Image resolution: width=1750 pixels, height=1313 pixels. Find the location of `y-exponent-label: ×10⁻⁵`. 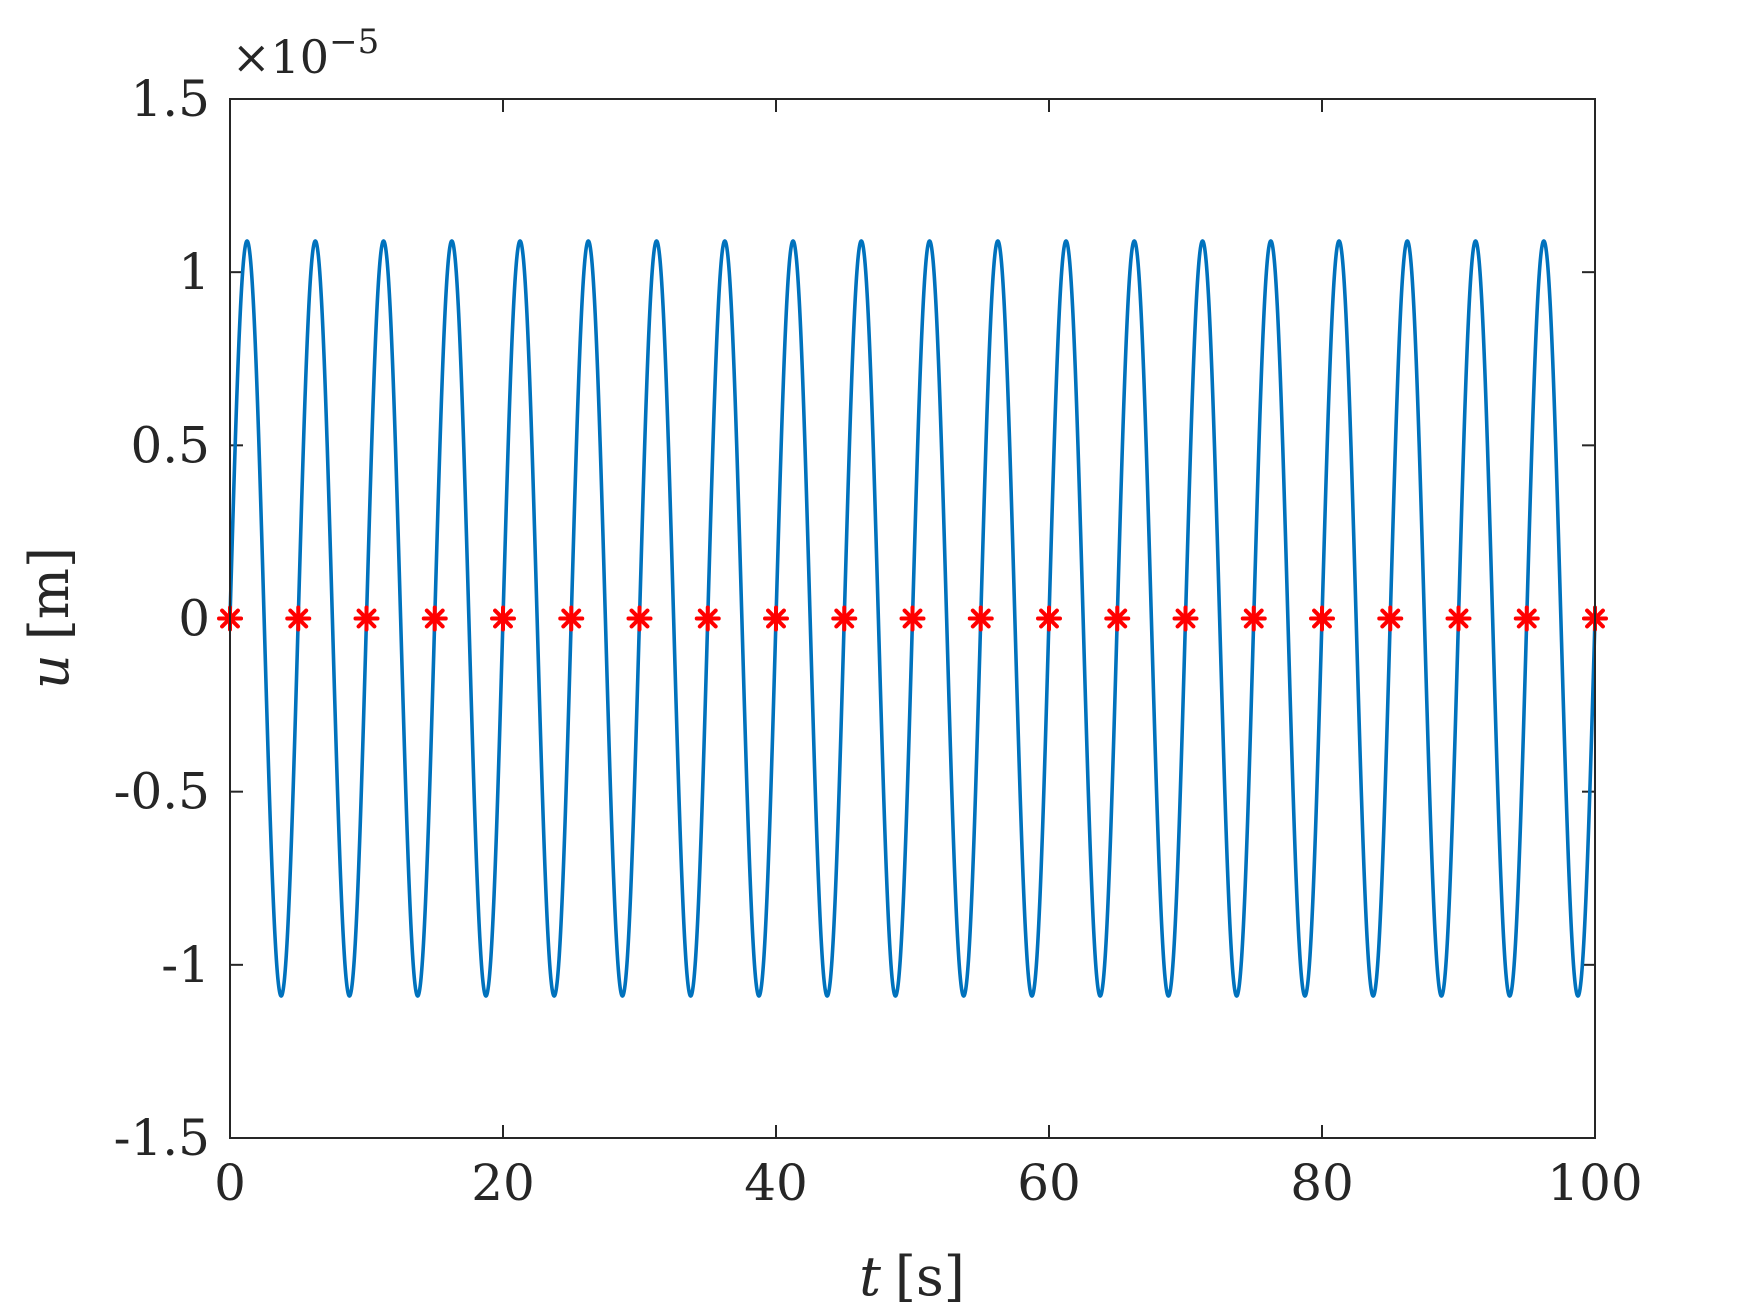

y-exponent-label: ×10⁻⁵ is located at coordinates (305, 53).